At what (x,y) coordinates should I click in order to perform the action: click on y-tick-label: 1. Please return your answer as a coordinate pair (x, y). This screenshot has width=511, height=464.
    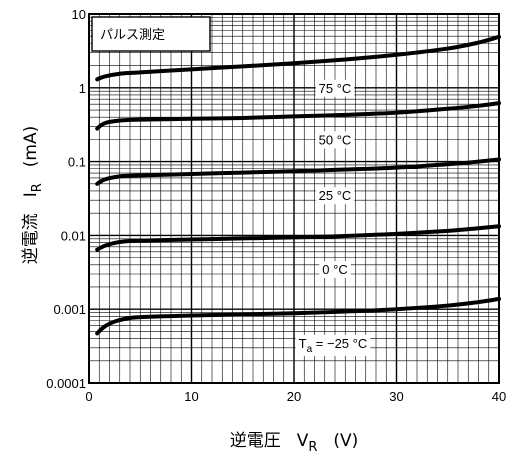
    Looking at the image, I should click on (82, 88).